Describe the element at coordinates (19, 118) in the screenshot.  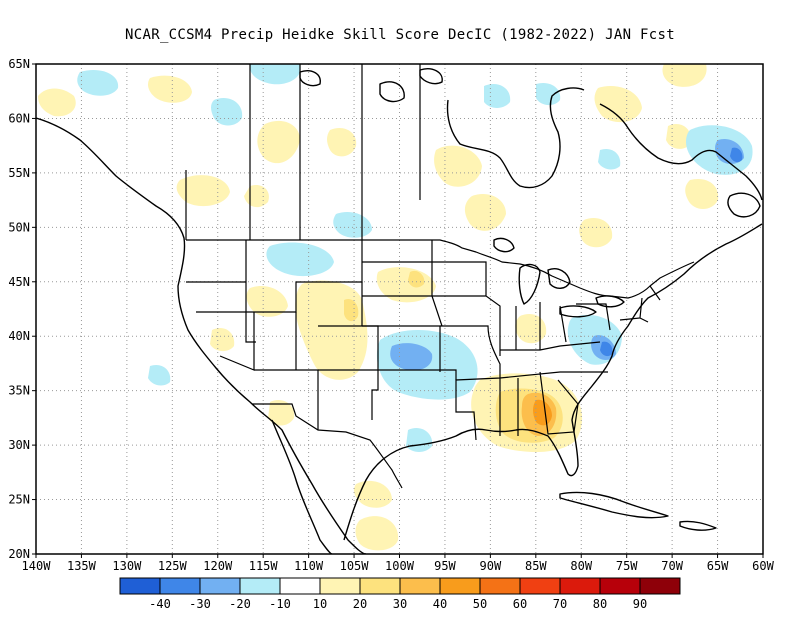
I see `lat-label: 60N` at that location.